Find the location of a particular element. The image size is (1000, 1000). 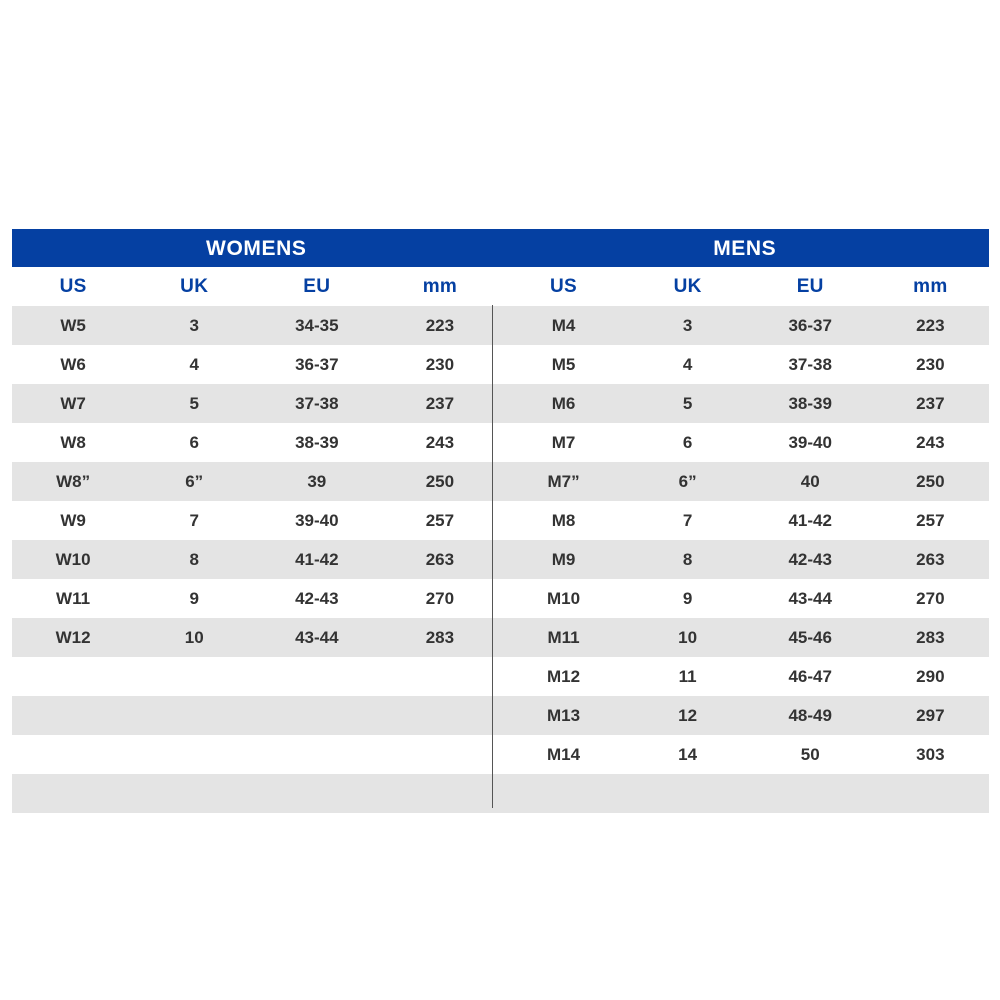

cell-mens-uk: 11 is located at coordinates (687, 676).